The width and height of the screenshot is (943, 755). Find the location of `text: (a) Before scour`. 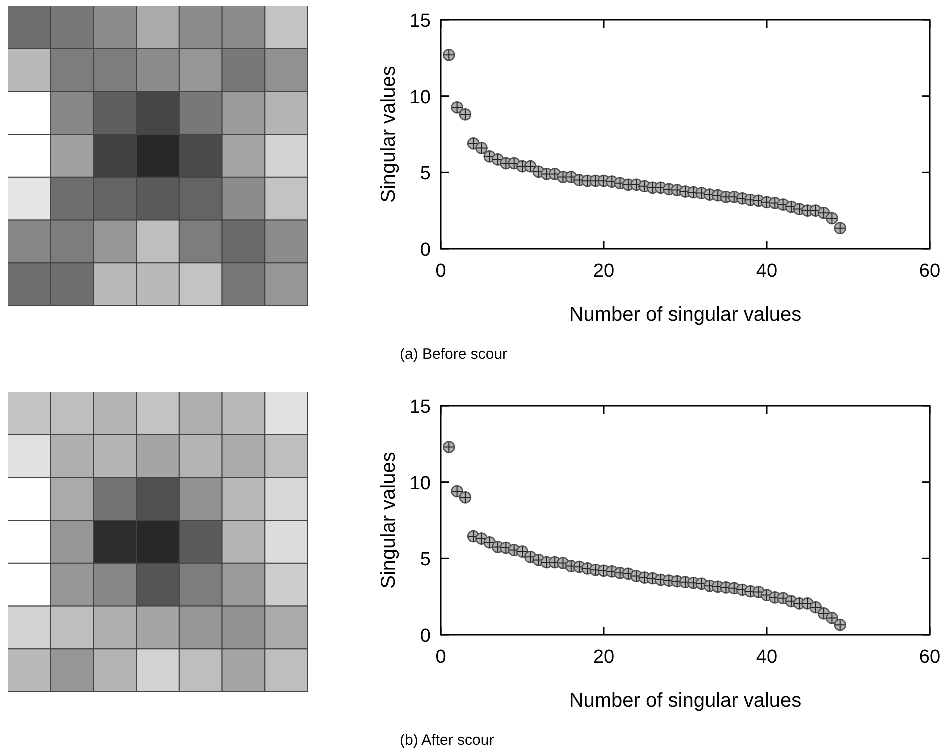

text: (a) Before scour is located at coordinates (454, 354).